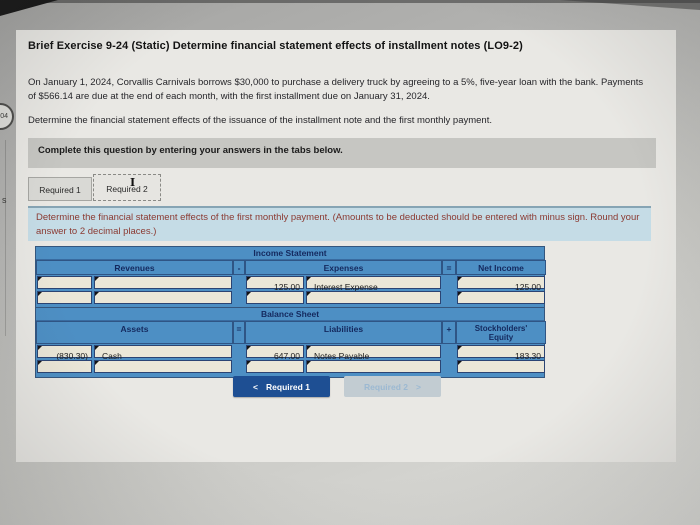 Image resolution: width=700 pixels, height=525 pixels. I want to click on chevron-left-icon: <, so click(256, 386).